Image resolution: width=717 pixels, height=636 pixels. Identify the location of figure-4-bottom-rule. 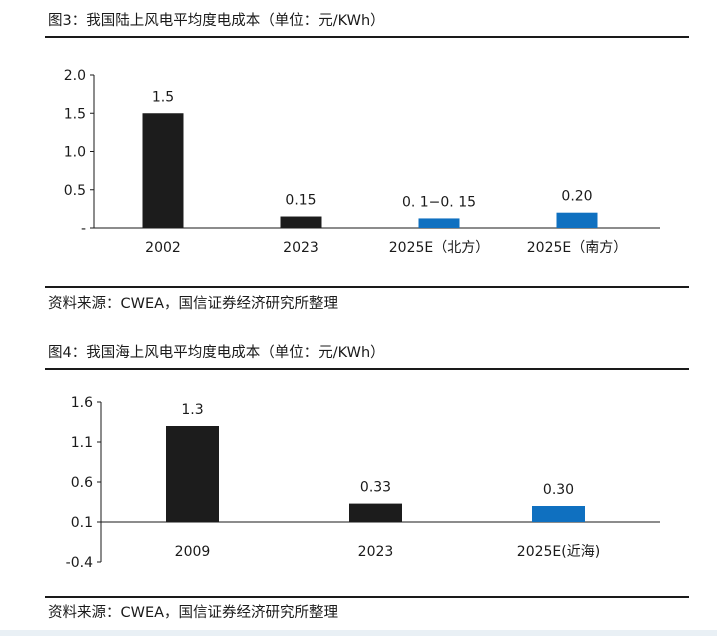
(367, 597).